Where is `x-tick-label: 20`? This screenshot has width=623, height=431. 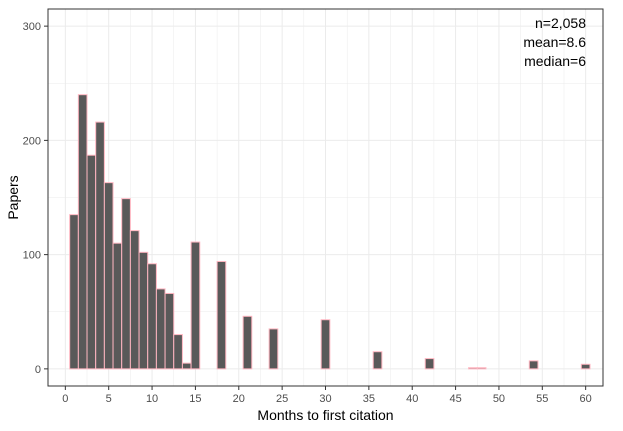
x-tick-label: 20 is located at coordinates (239, 399).